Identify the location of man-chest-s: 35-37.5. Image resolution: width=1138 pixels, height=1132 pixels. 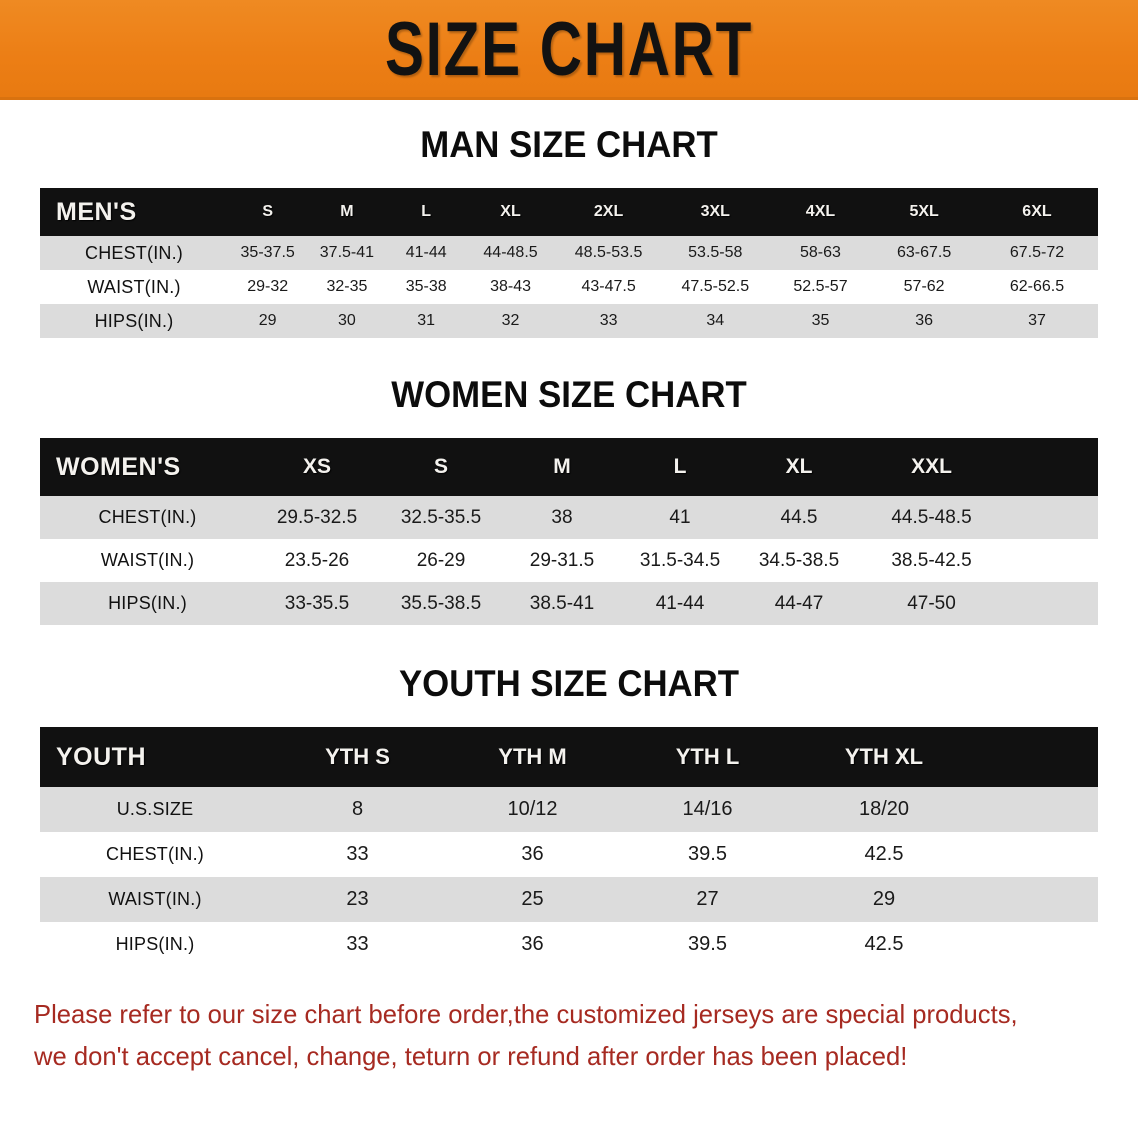
(267, 252).